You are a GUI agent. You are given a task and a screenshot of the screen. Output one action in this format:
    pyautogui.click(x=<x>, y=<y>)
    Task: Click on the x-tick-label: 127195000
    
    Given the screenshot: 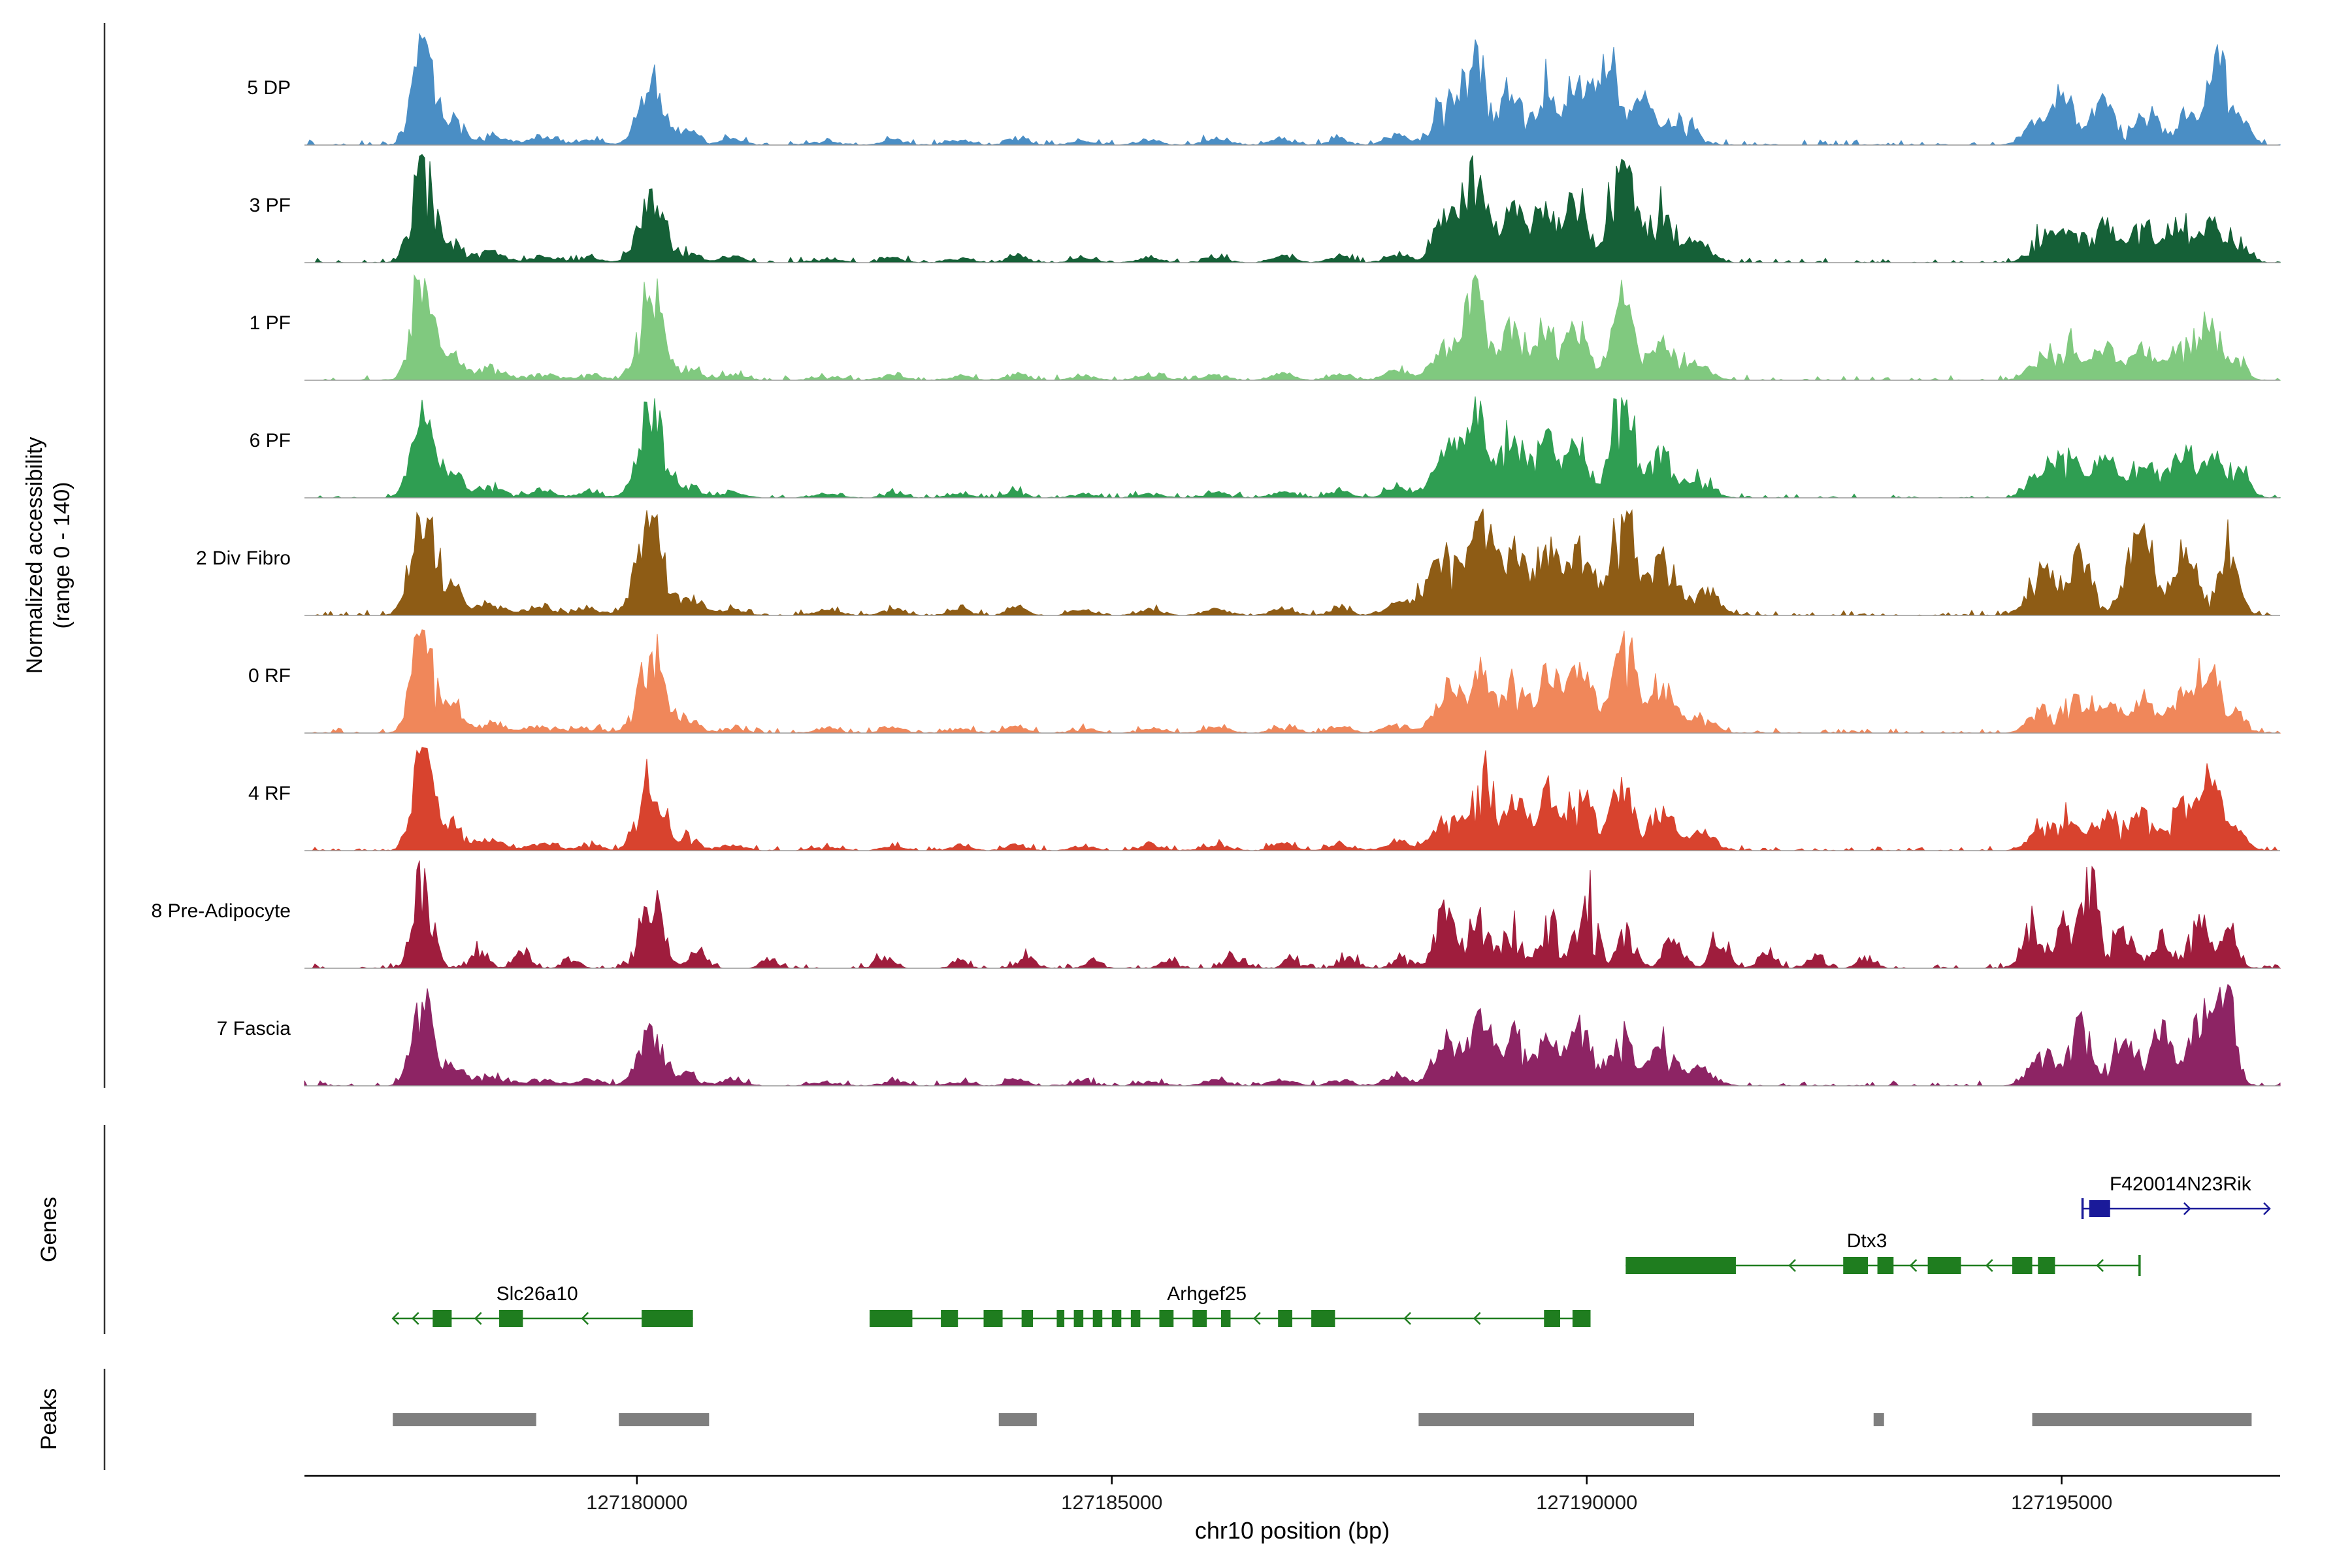 What is the action you would take?
    pyautogui.click(x=2061, y=1502)
    